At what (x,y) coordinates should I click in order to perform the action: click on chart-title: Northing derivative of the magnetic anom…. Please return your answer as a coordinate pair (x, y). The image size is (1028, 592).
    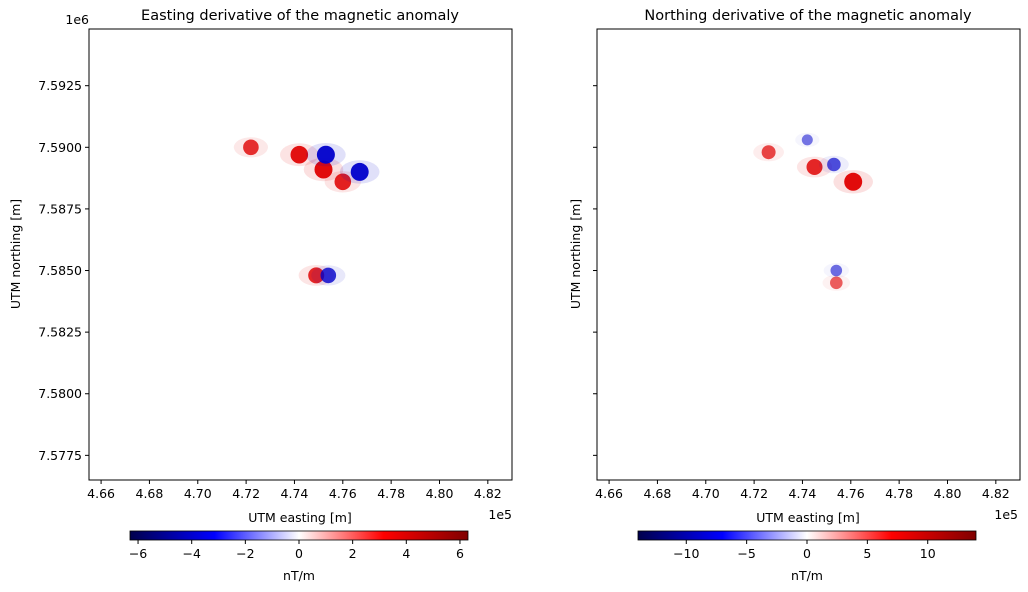
    Looking at the image, I should click on (808, 16).